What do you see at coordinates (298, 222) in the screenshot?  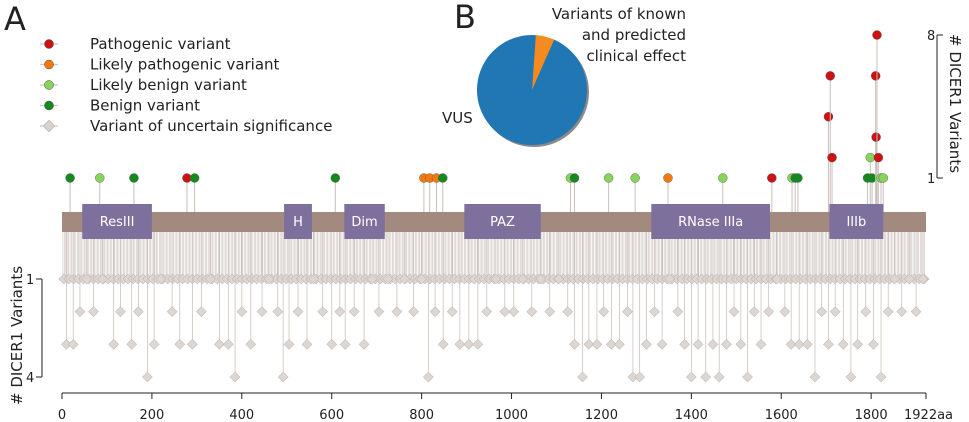 I see `domain-label-h: H` at bounding box center [298, 222].